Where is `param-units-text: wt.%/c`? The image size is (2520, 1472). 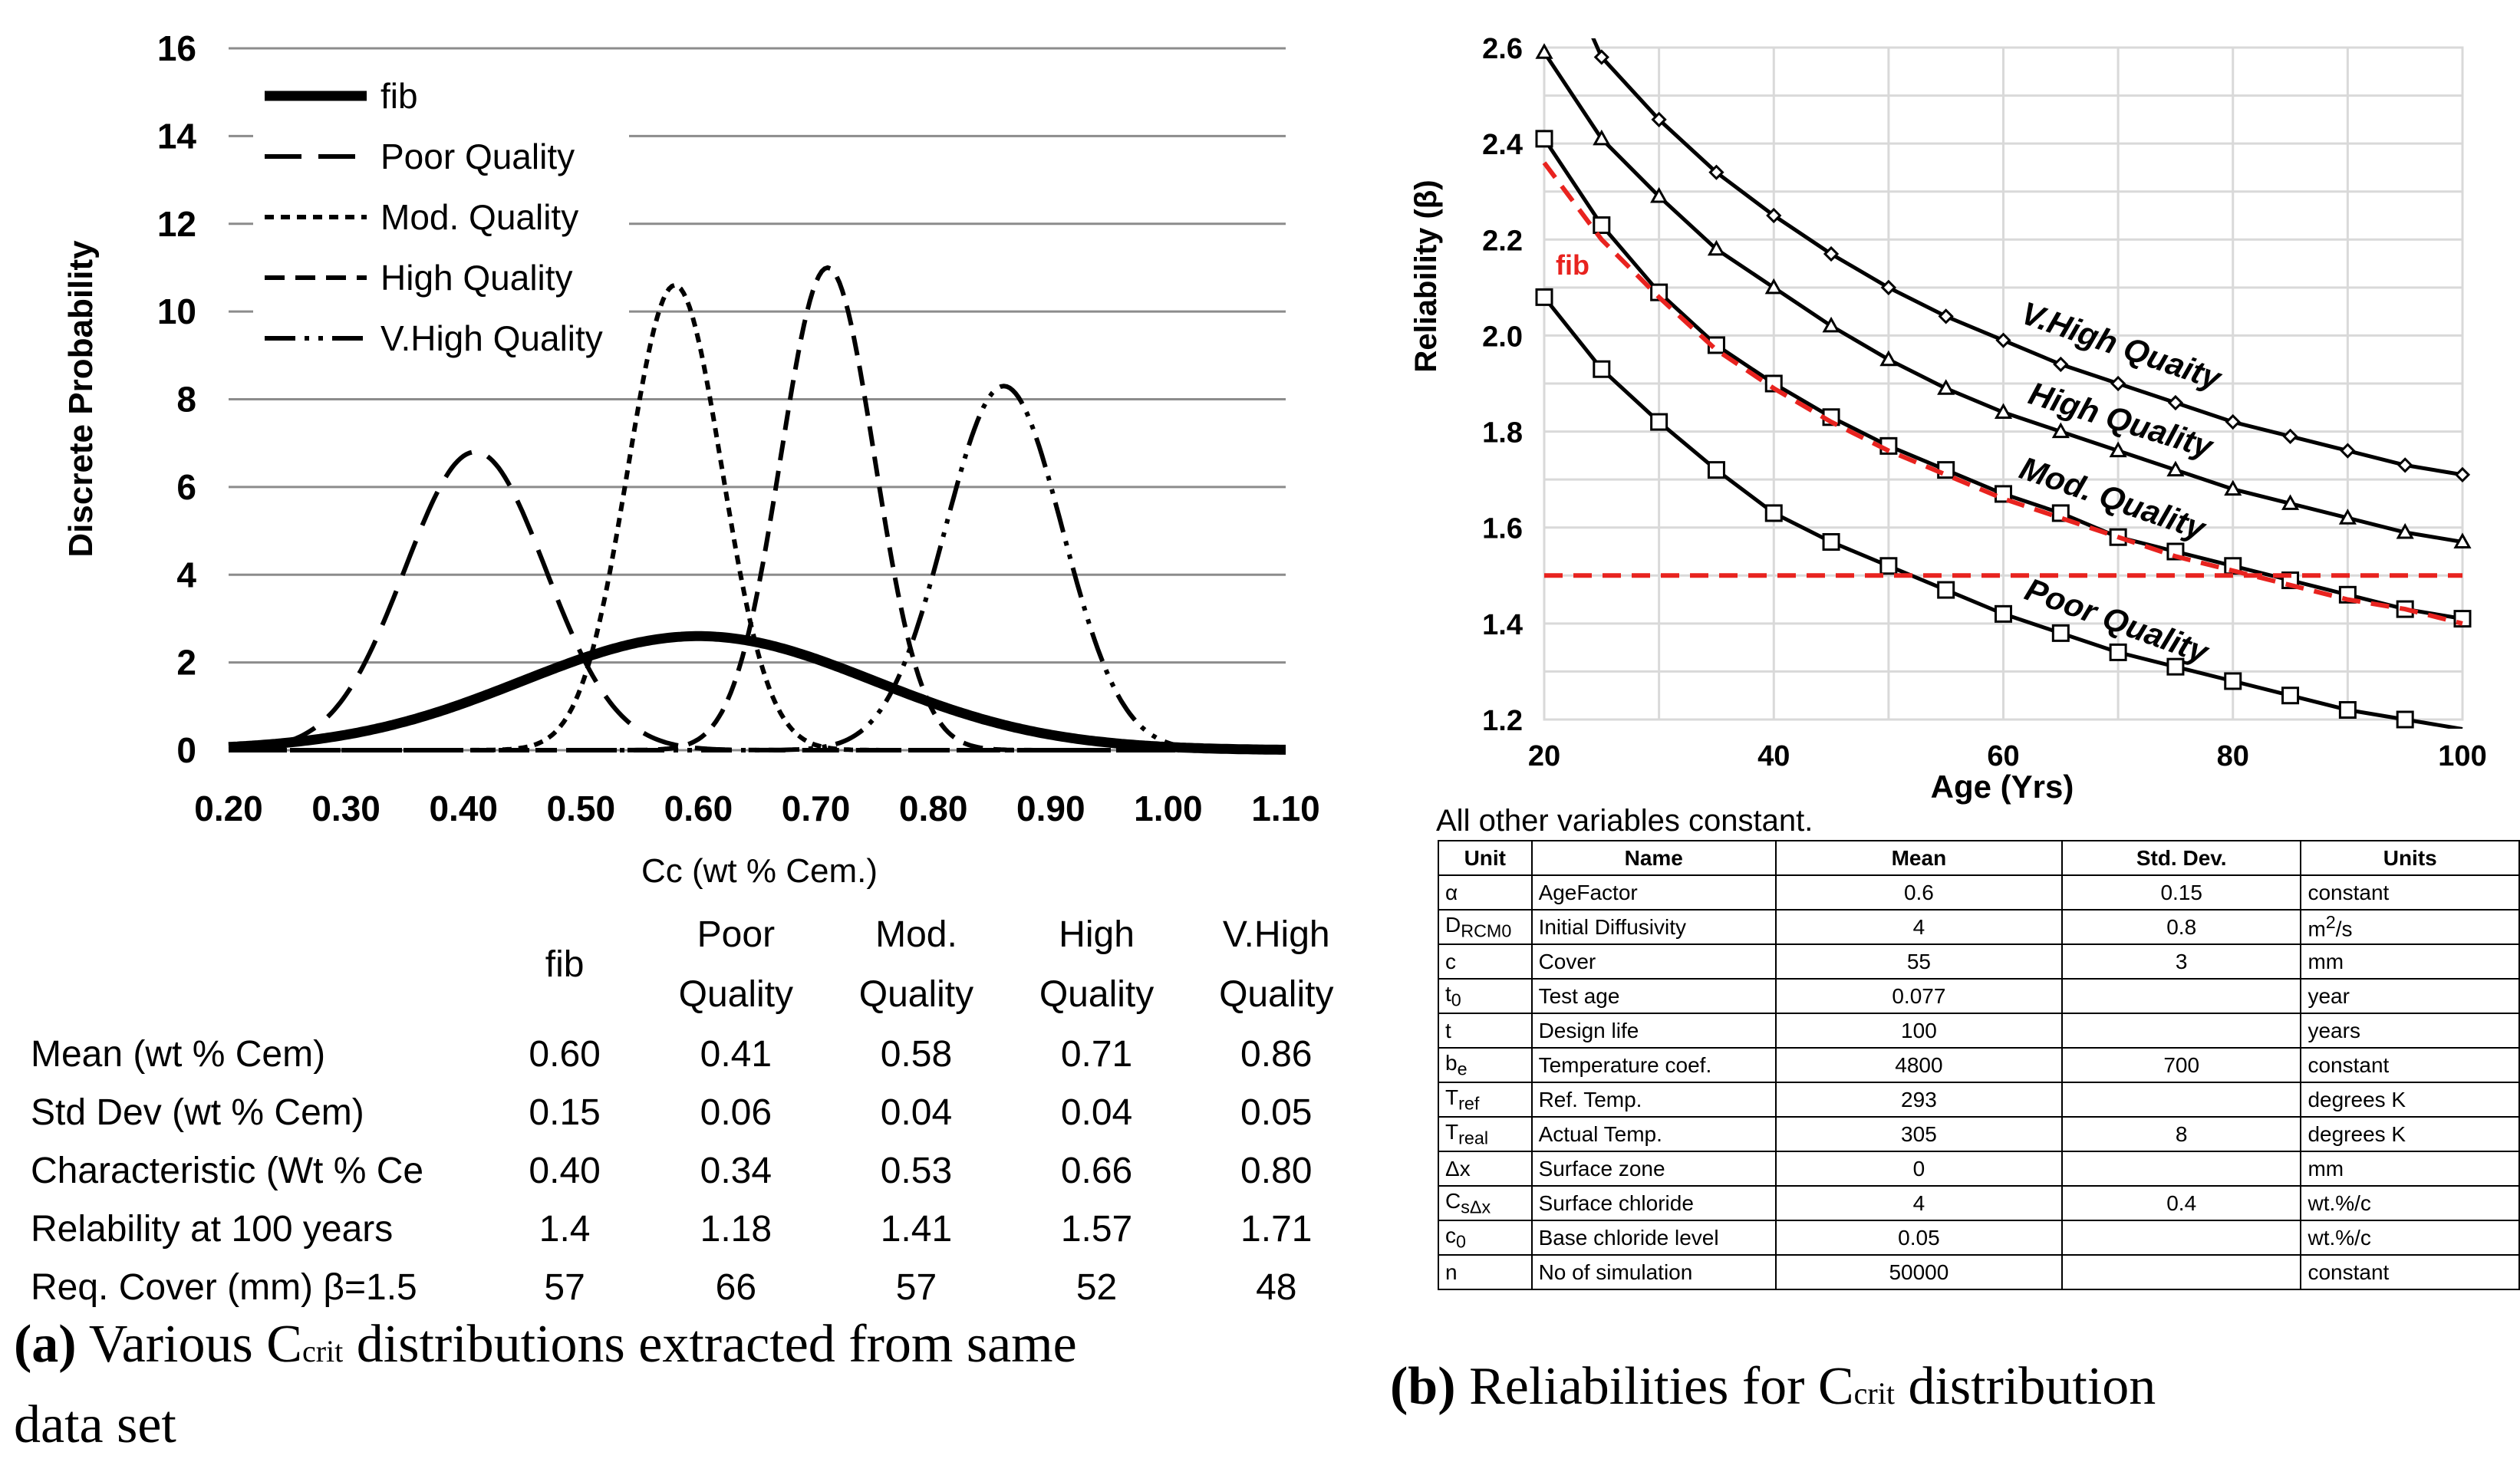 param-units-text: wt.%/c is located at coordinates (2339, 1237).